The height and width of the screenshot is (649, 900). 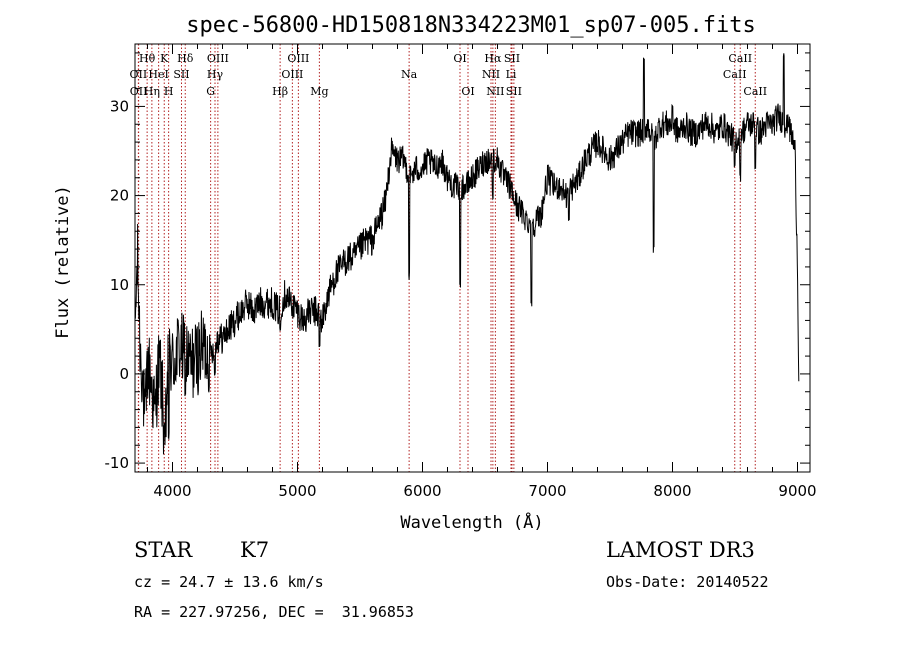 I want to click on x-tick-label: 4000, so click(x=172, y=491).